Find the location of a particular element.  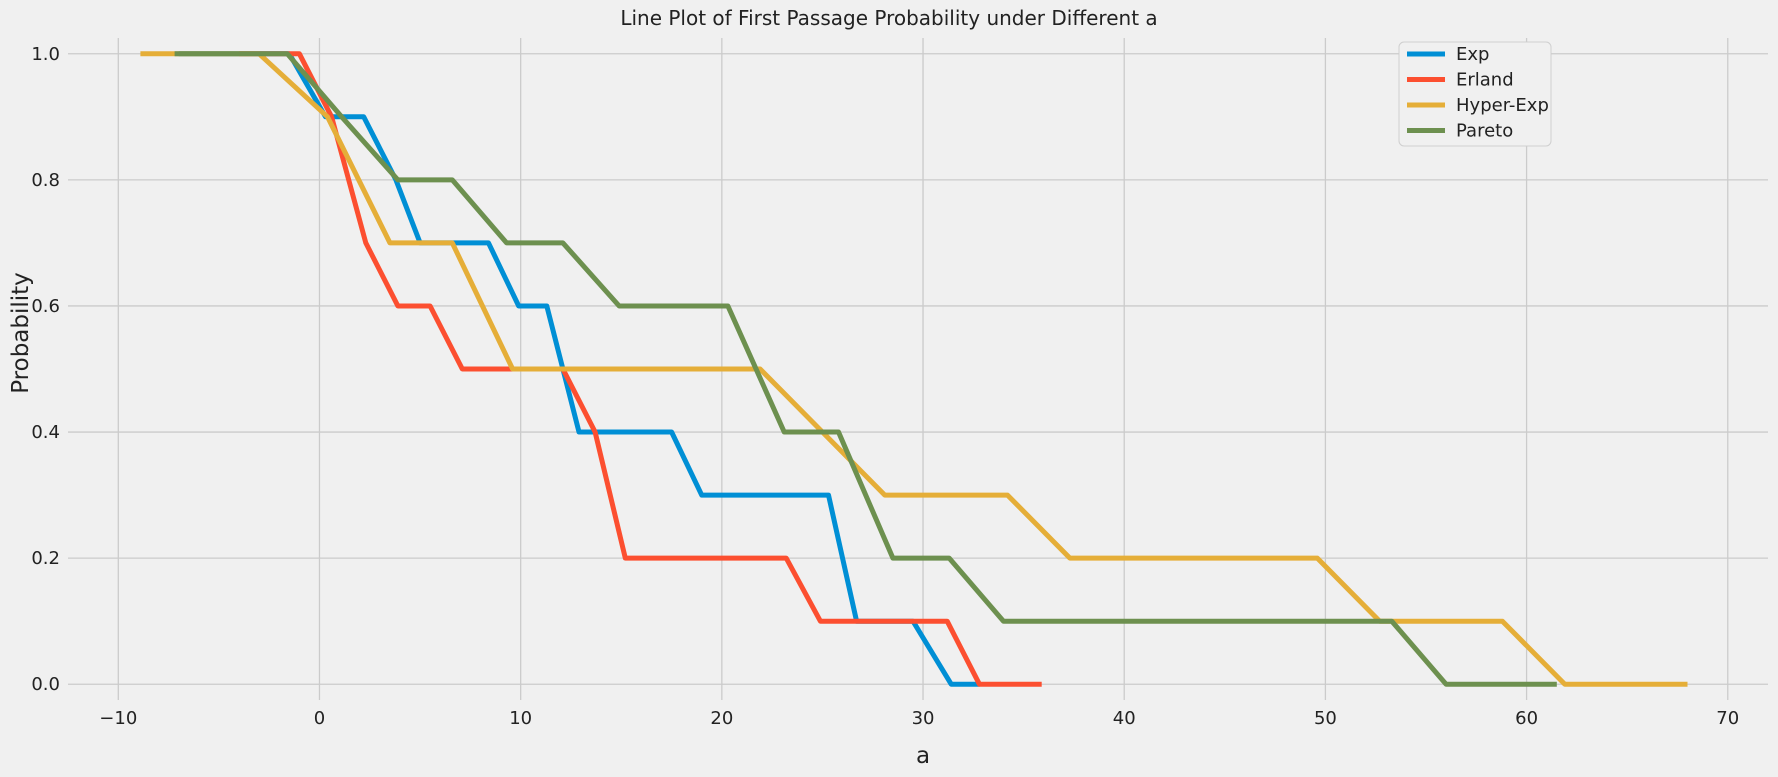

legend: Exp Erland Hyper-Exp Pareto is located at coordinates (1475, 94).